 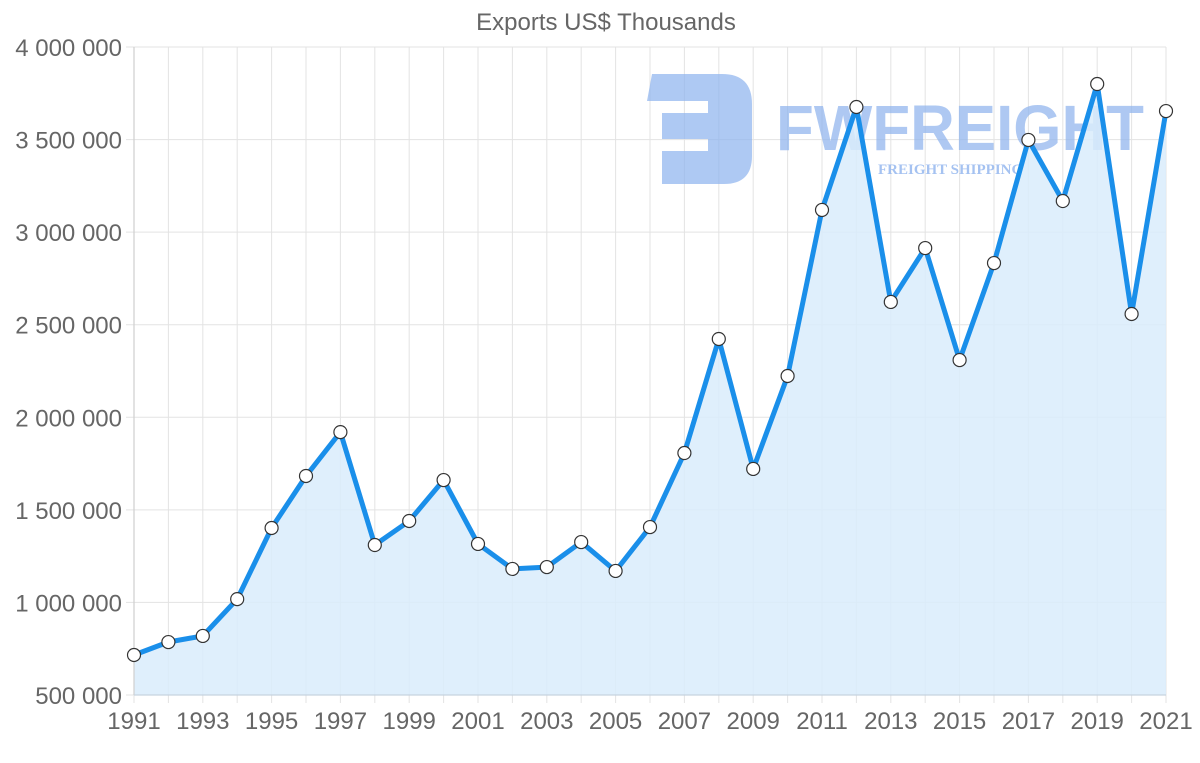 What do you see at coordinates (546, 721) in the screenshot?
I see `x-tick-label: 2003` at bounding box center [546, 721].